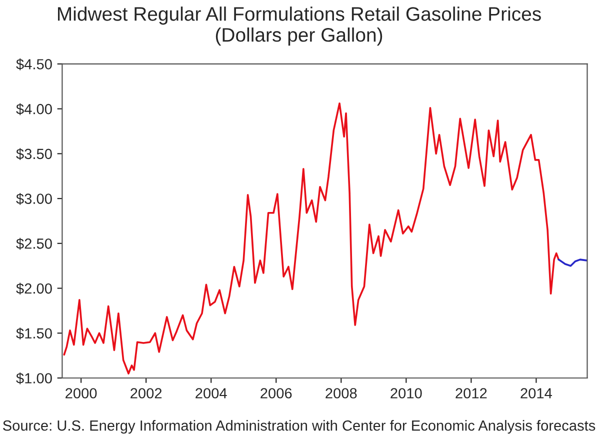 The height and width of the screenshot is (438, 598). Describe the element at coordinates (471, 393) in the screenshot. I see `x-tick-label: 2012` at that location.